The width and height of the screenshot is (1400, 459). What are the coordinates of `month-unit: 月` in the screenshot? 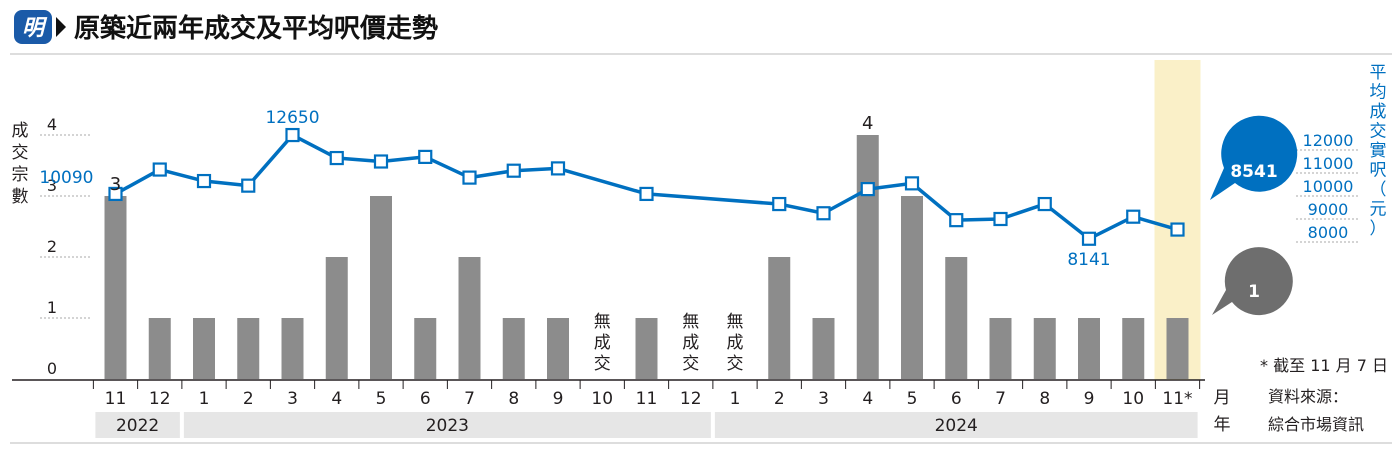 It's located at (1222, 398).